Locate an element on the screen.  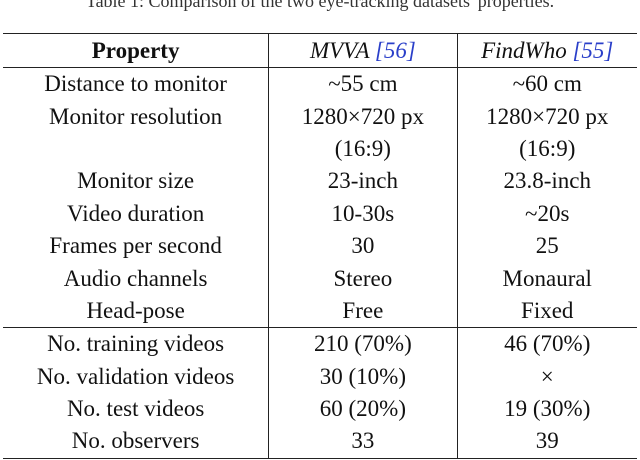
dataset-b-cell: 23.8-inch is located at coordinates (547, 181).